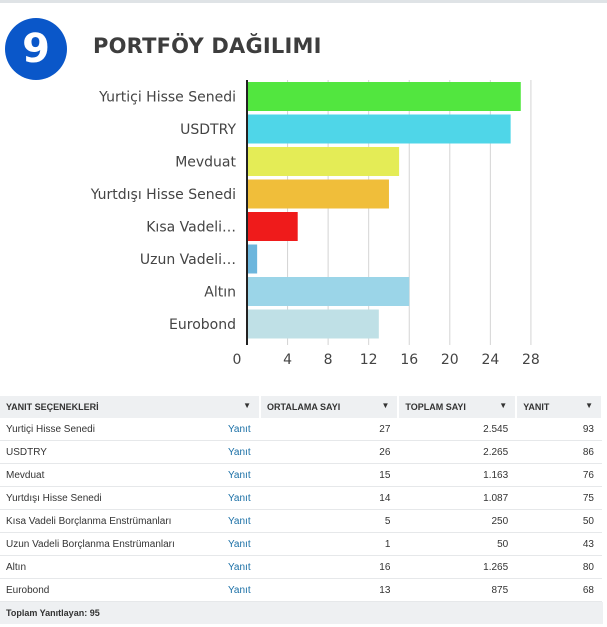 Image resolution: width=607 pixels, height=627 pixels. What do you see at coordinates (457, 521) in the screenshot?
I see `total-cell: 250` at bounding box center [457, 521].